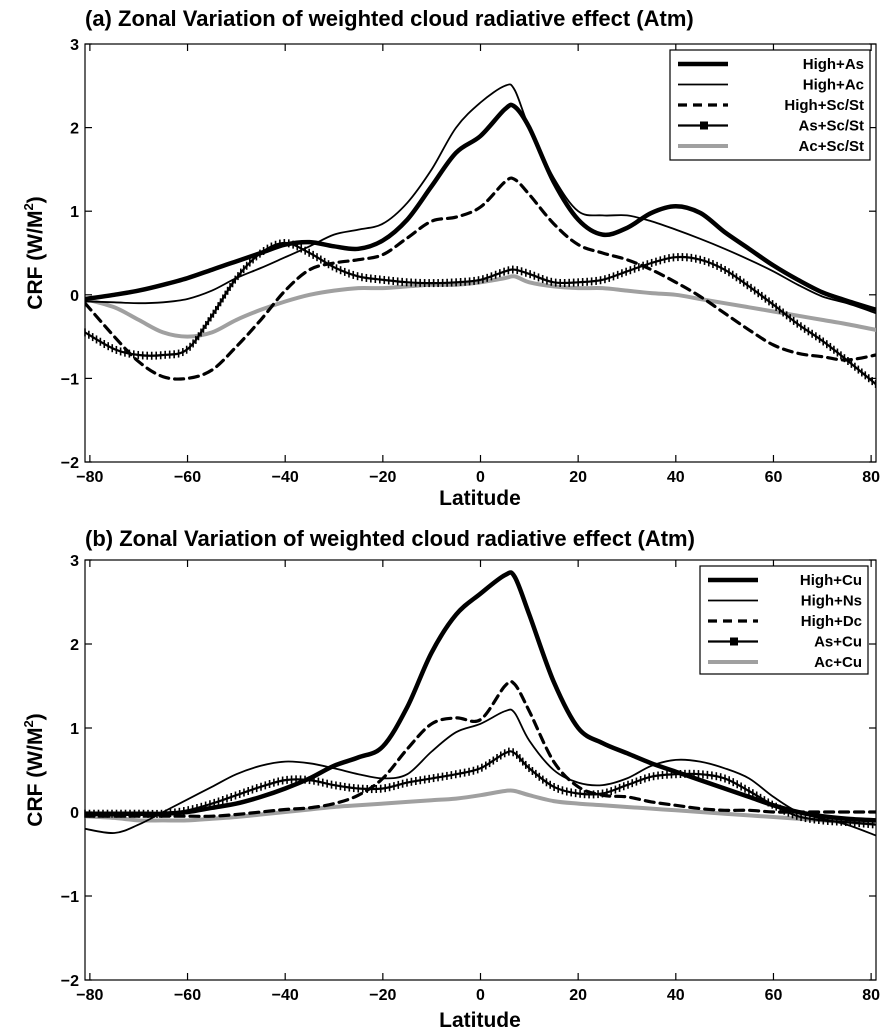  I want to click on panel-a-legend-label: High+Sc/St, so click(824, 105).